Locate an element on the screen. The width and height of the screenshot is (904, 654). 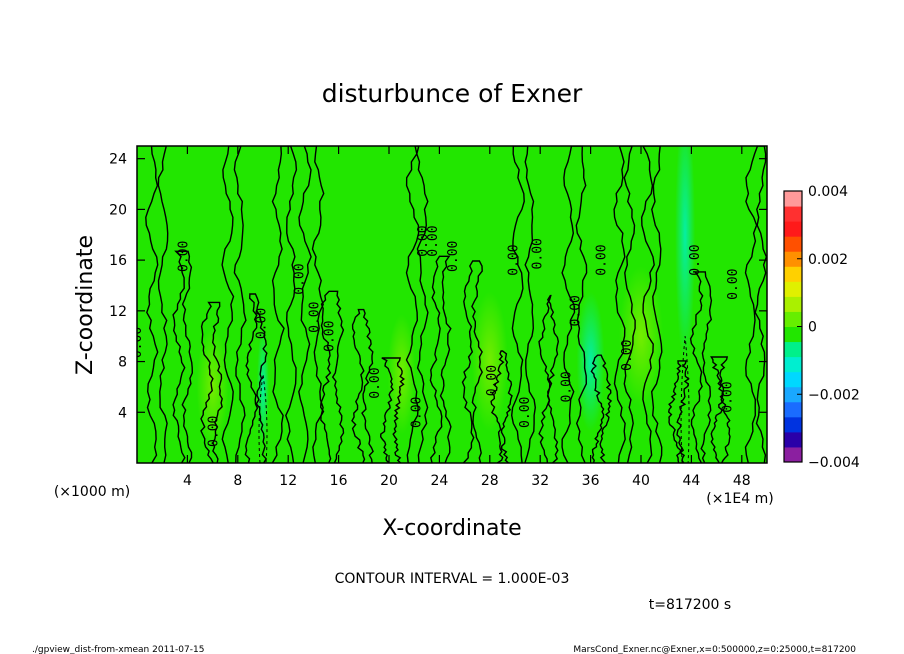
x-tick-label: 20 is located at coordinates (389, 481).